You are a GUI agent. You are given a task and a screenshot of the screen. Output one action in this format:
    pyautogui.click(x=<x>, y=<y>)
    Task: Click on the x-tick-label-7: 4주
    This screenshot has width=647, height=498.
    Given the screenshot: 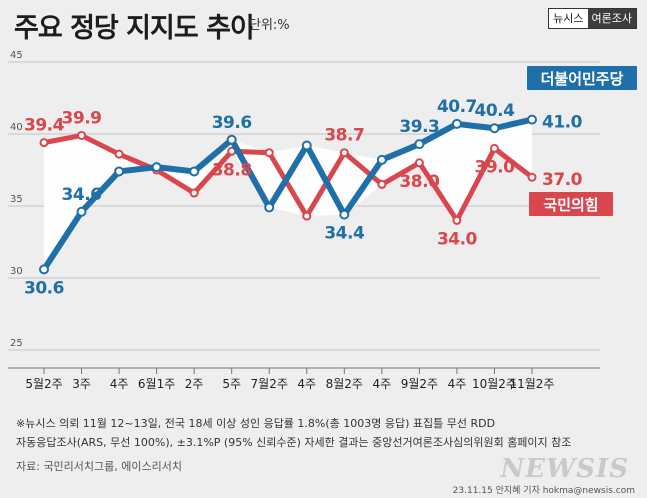 What is the action you would take?
    pyautogui.click(x=306, y=384)
    